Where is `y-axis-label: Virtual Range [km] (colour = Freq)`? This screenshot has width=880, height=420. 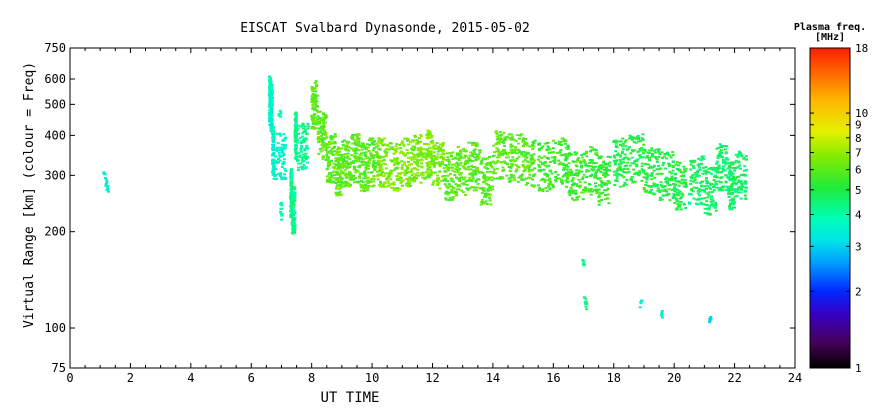 y-axis-label: Virtual Range [km] (colour = Freq) is located at coordinates (29, 195).